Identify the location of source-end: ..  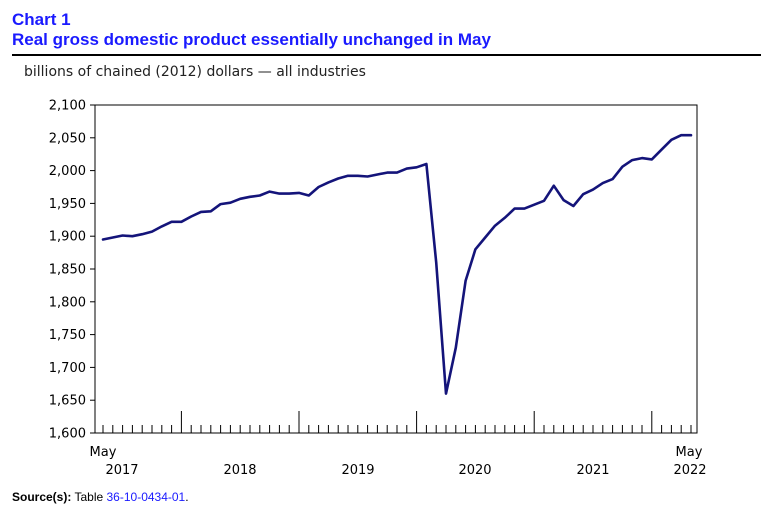
(187, 497).